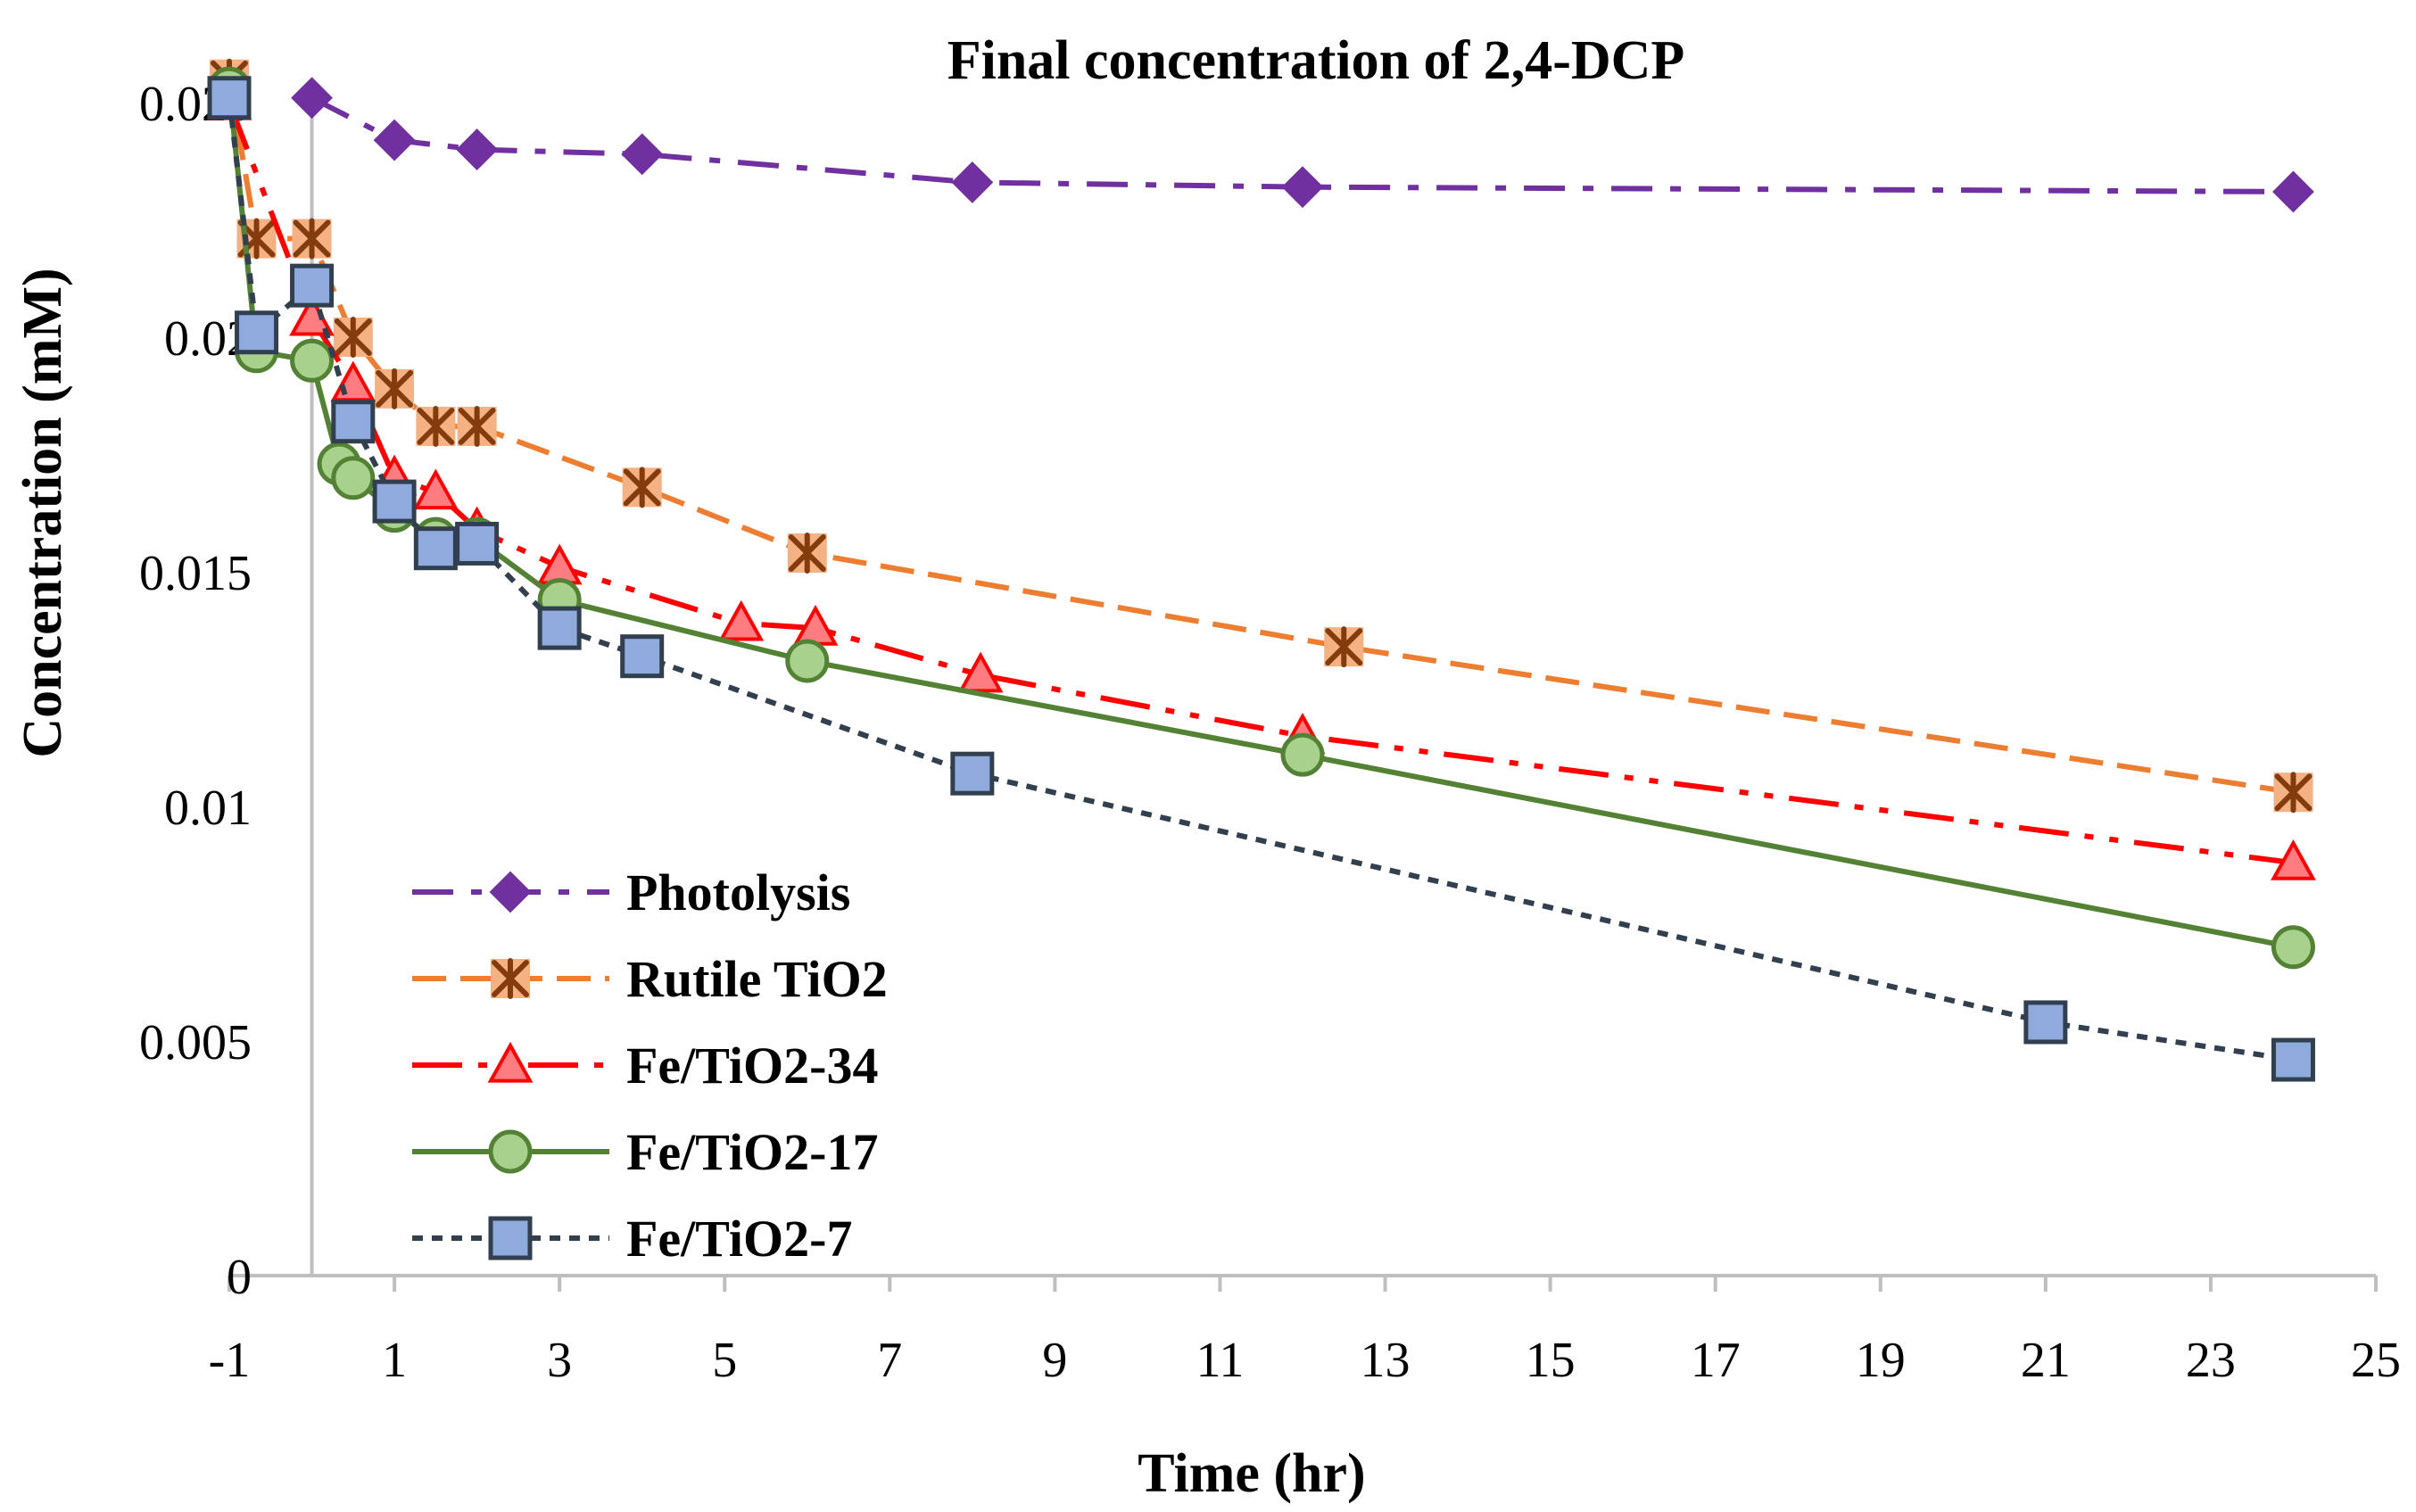 The image size is (2416, 1512). Describe the element at coordinates (752, 1152) in the screenshot. I see `legend-label-fe-tio2-17: Fe/TiO2-17` at that location.